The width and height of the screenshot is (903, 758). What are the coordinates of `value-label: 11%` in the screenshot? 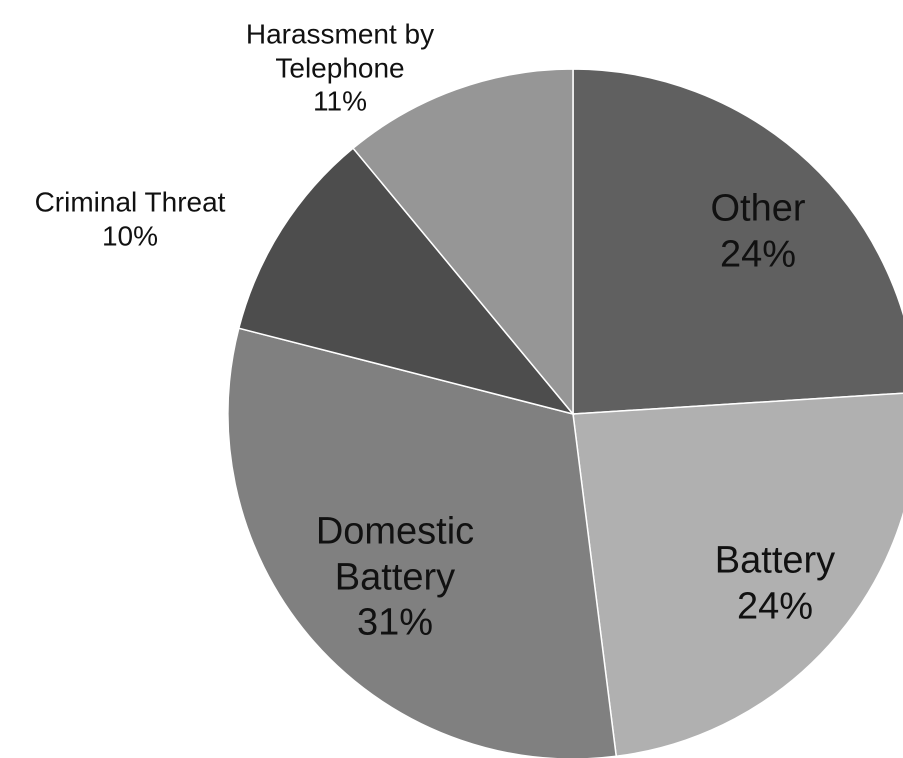 It's located at (340, 101).